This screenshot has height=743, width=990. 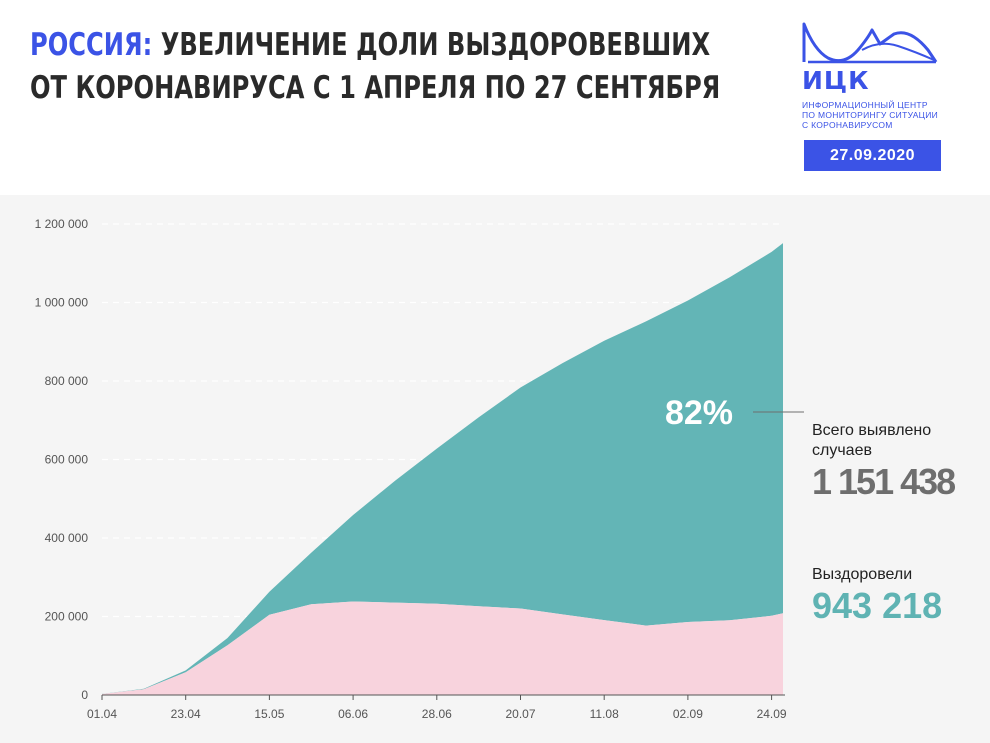 I want to click on title-line-1: РОССИЯ: УВЕЛИЧЕНИЕ ДОЛИ ВЫЗДОРОВЕВШИХ, so click(x=370, y=45).